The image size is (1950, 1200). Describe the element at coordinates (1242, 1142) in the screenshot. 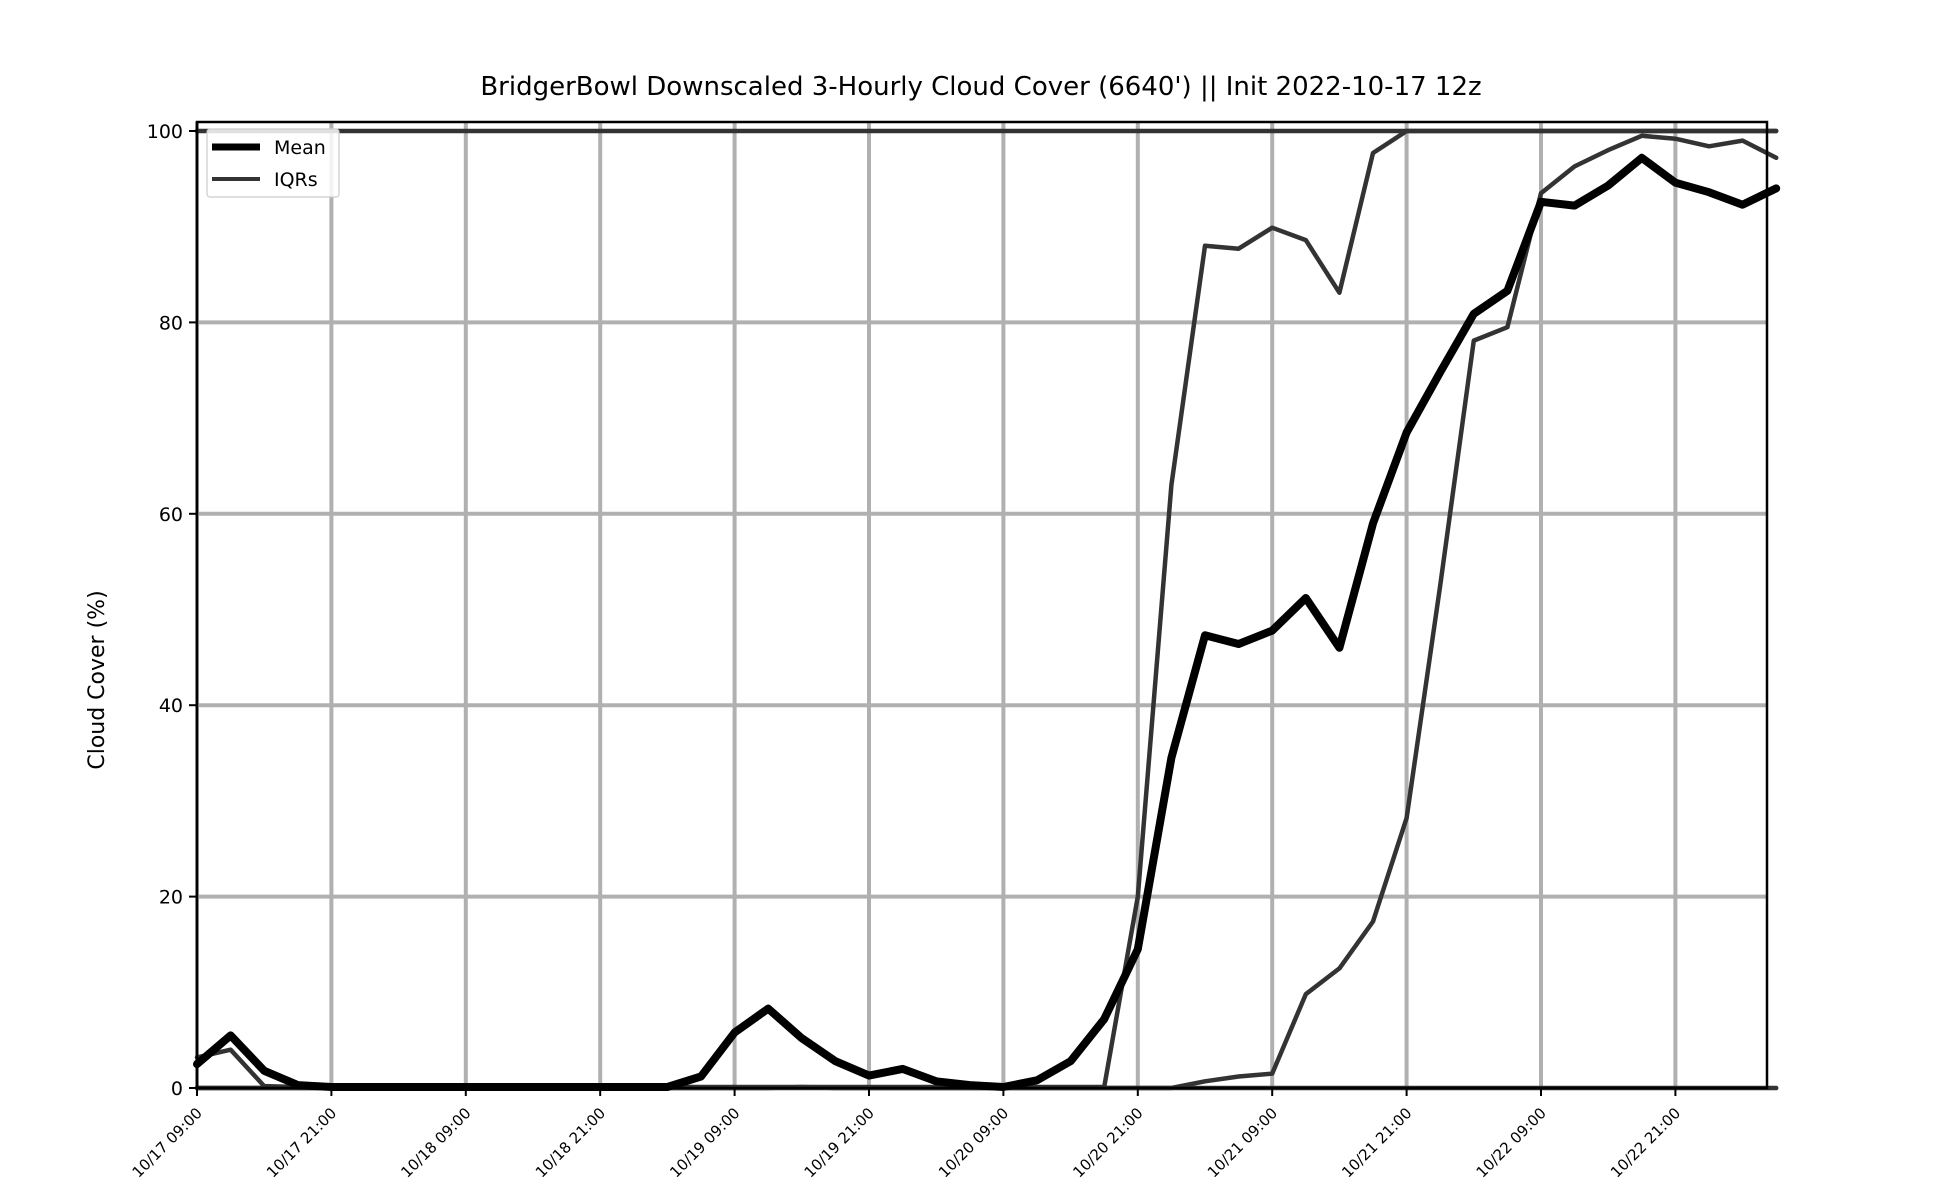

I see `x-tick-label: 10/21 09:00` at that location.